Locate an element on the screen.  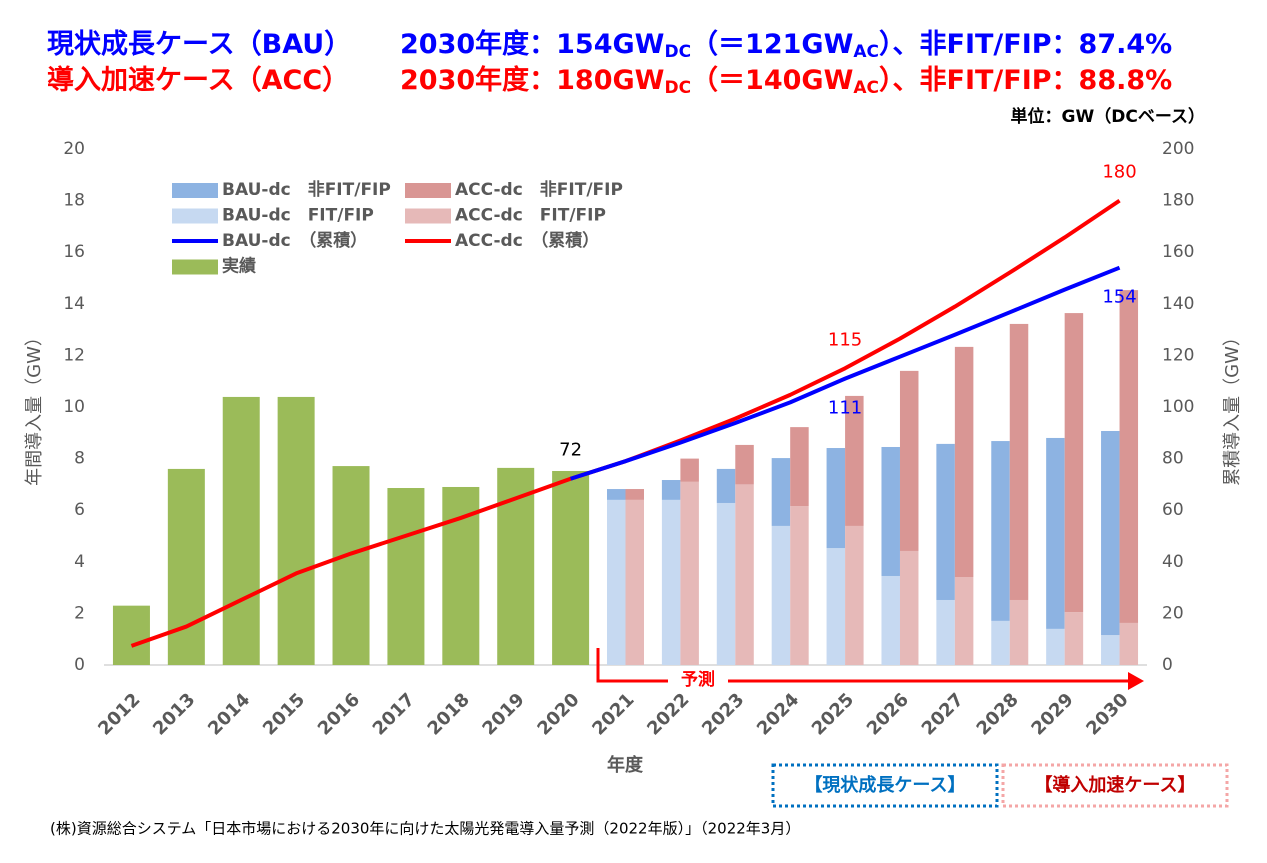
y-tick-label: 2 is located at coordinates (79, 613).